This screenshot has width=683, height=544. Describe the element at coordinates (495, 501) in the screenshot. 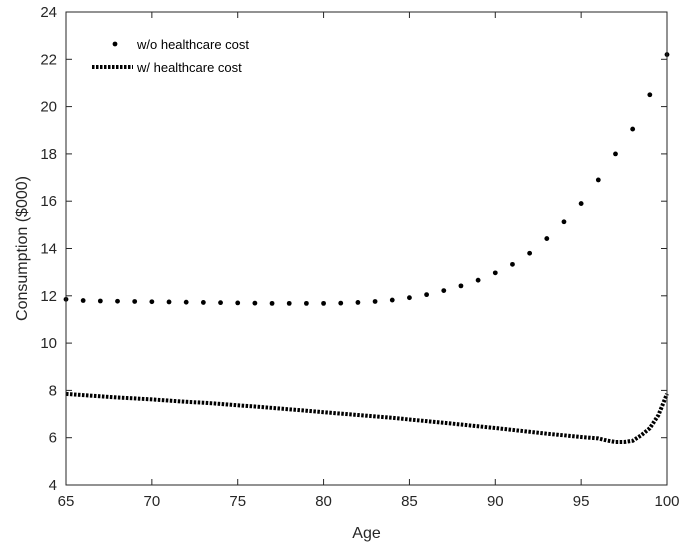

I see `x-tick-label: 90` at that location.